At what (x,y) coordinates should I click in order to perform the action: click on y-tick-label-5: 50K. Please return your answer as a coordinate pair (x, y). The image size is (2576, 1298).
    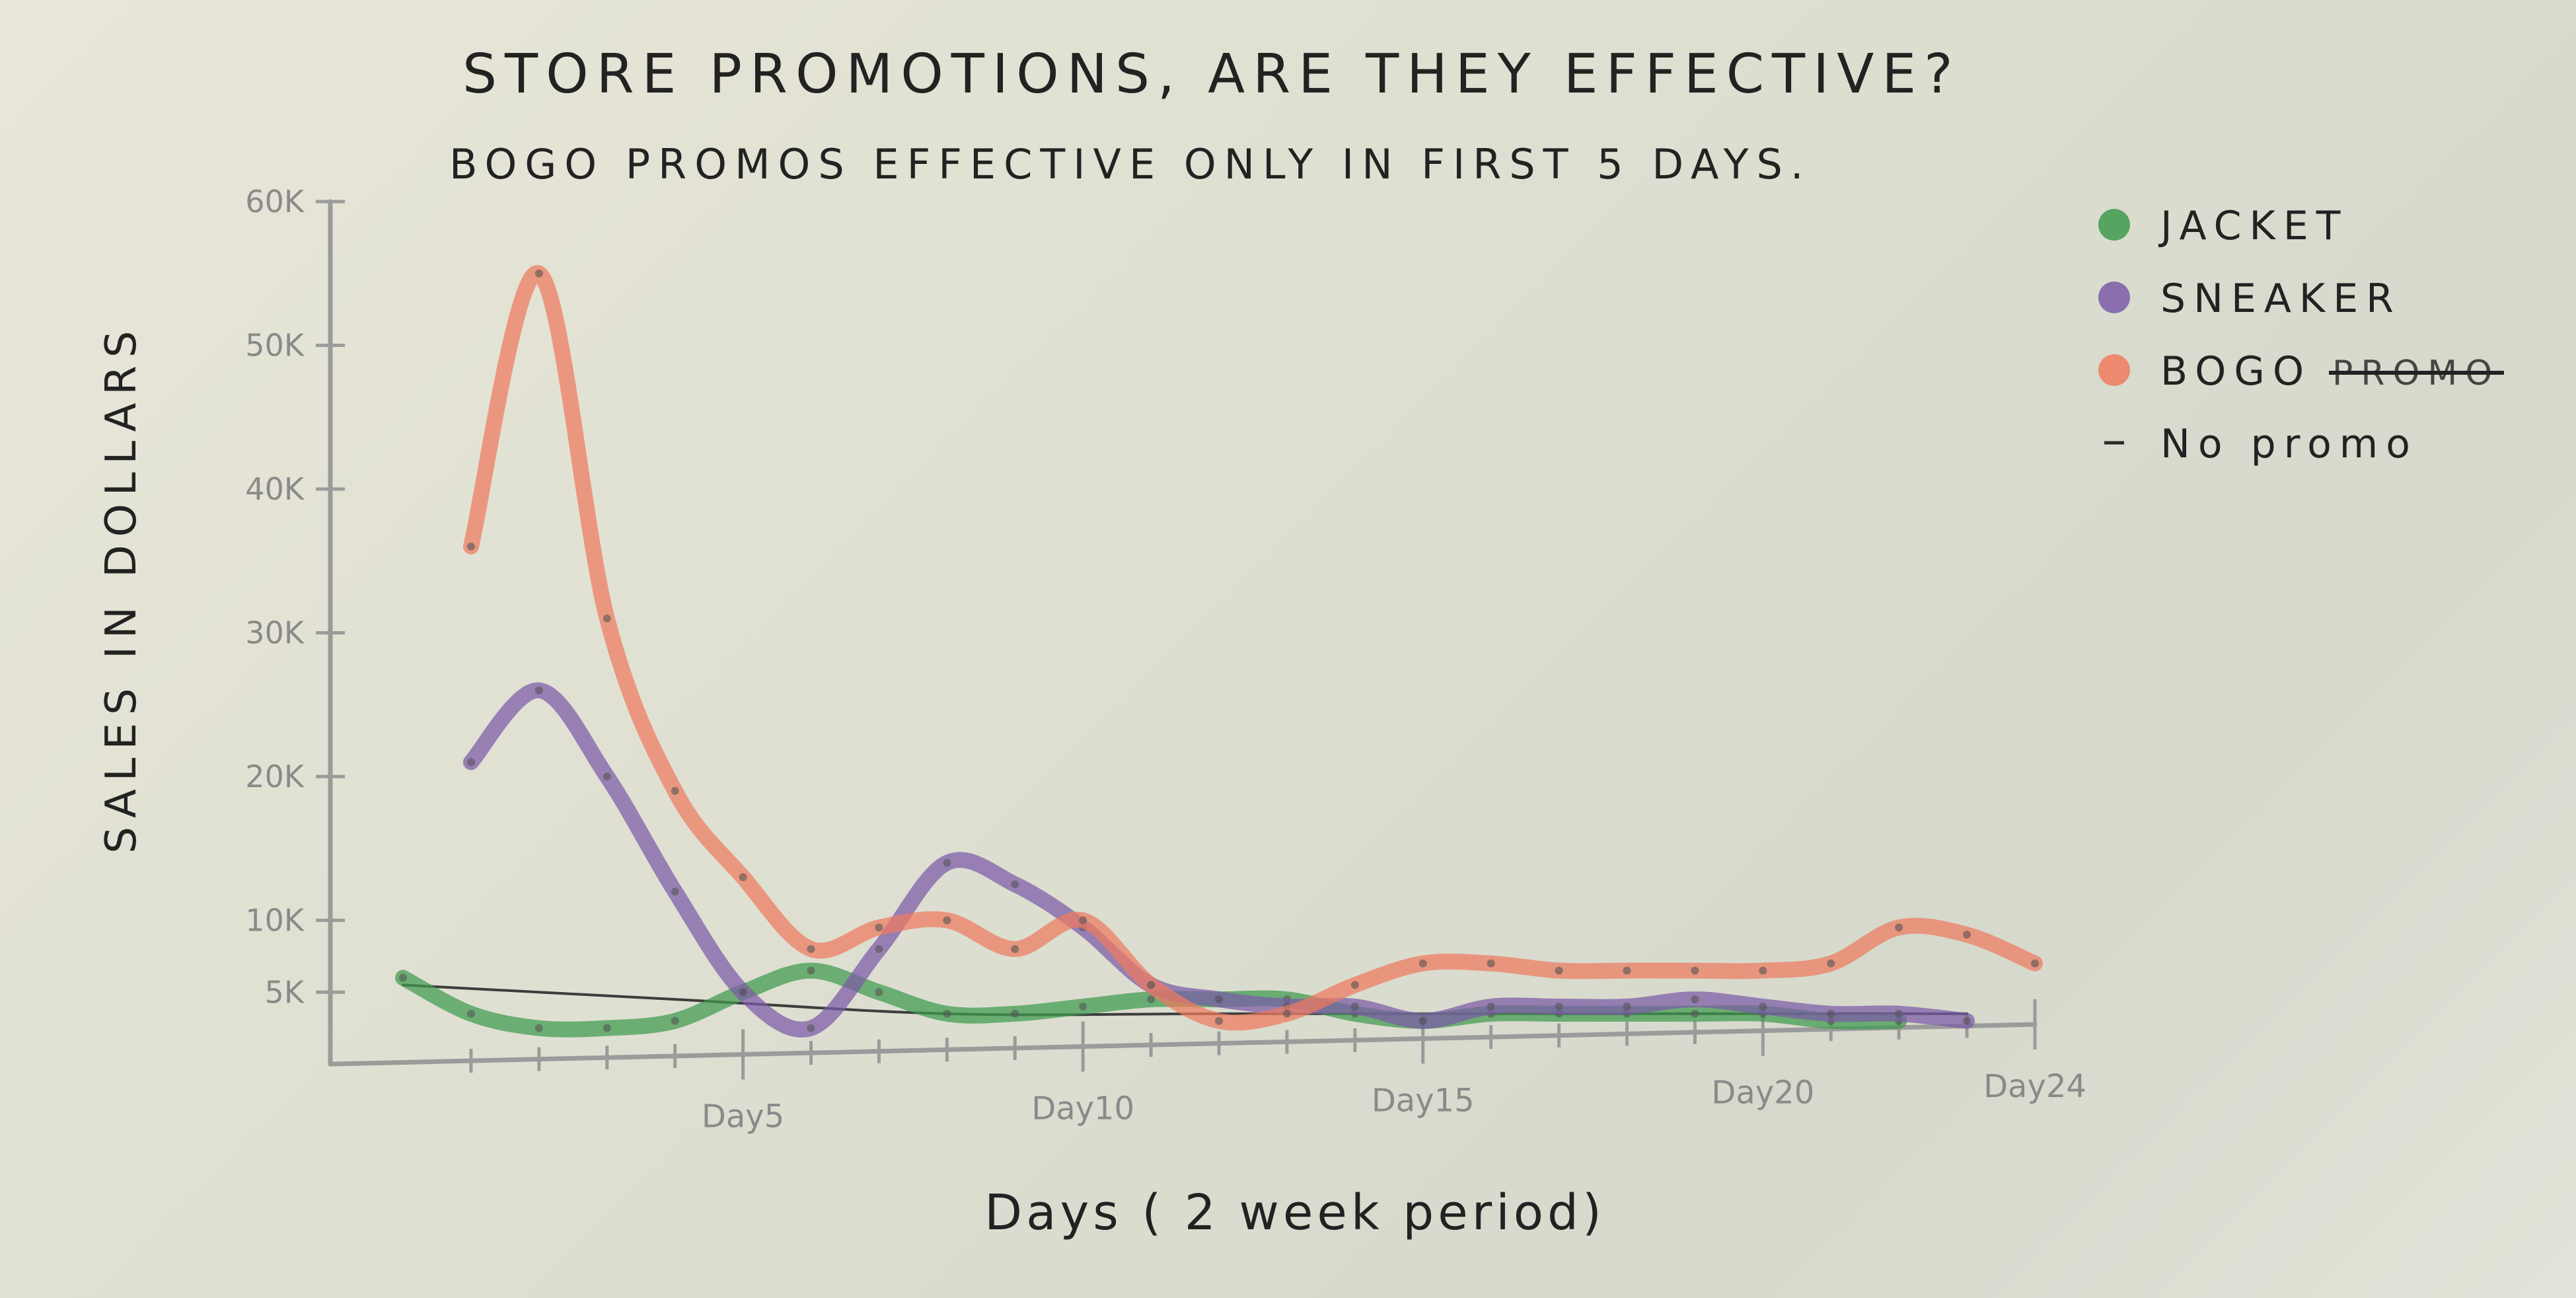
    Looking at the image, I should click on (275, 345).